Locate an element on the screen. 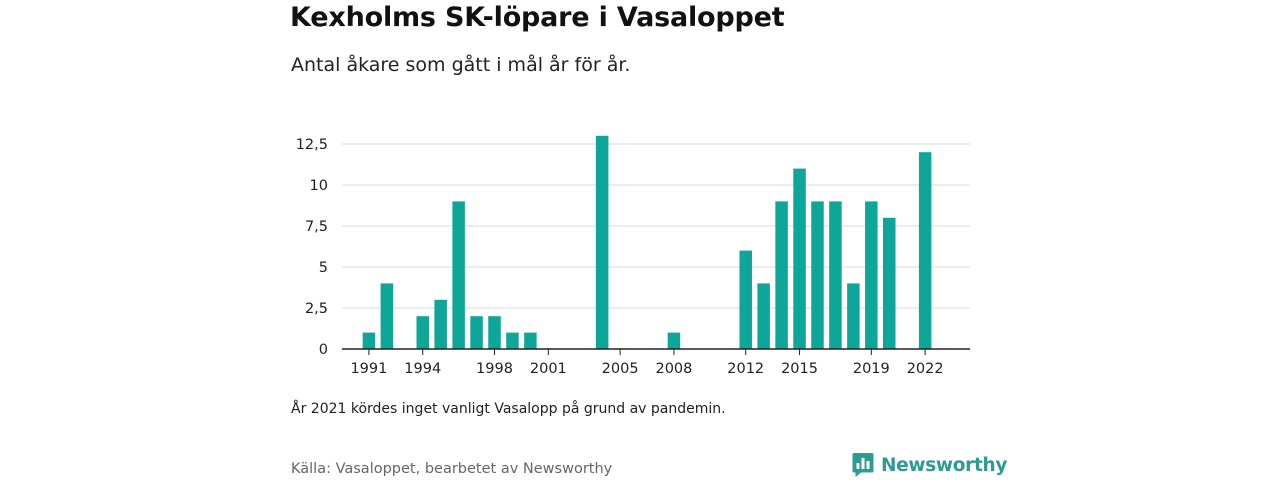 This screenshot has width=1280, height=480. x-tick-label: 2012 is located at coordinates (745, 369).